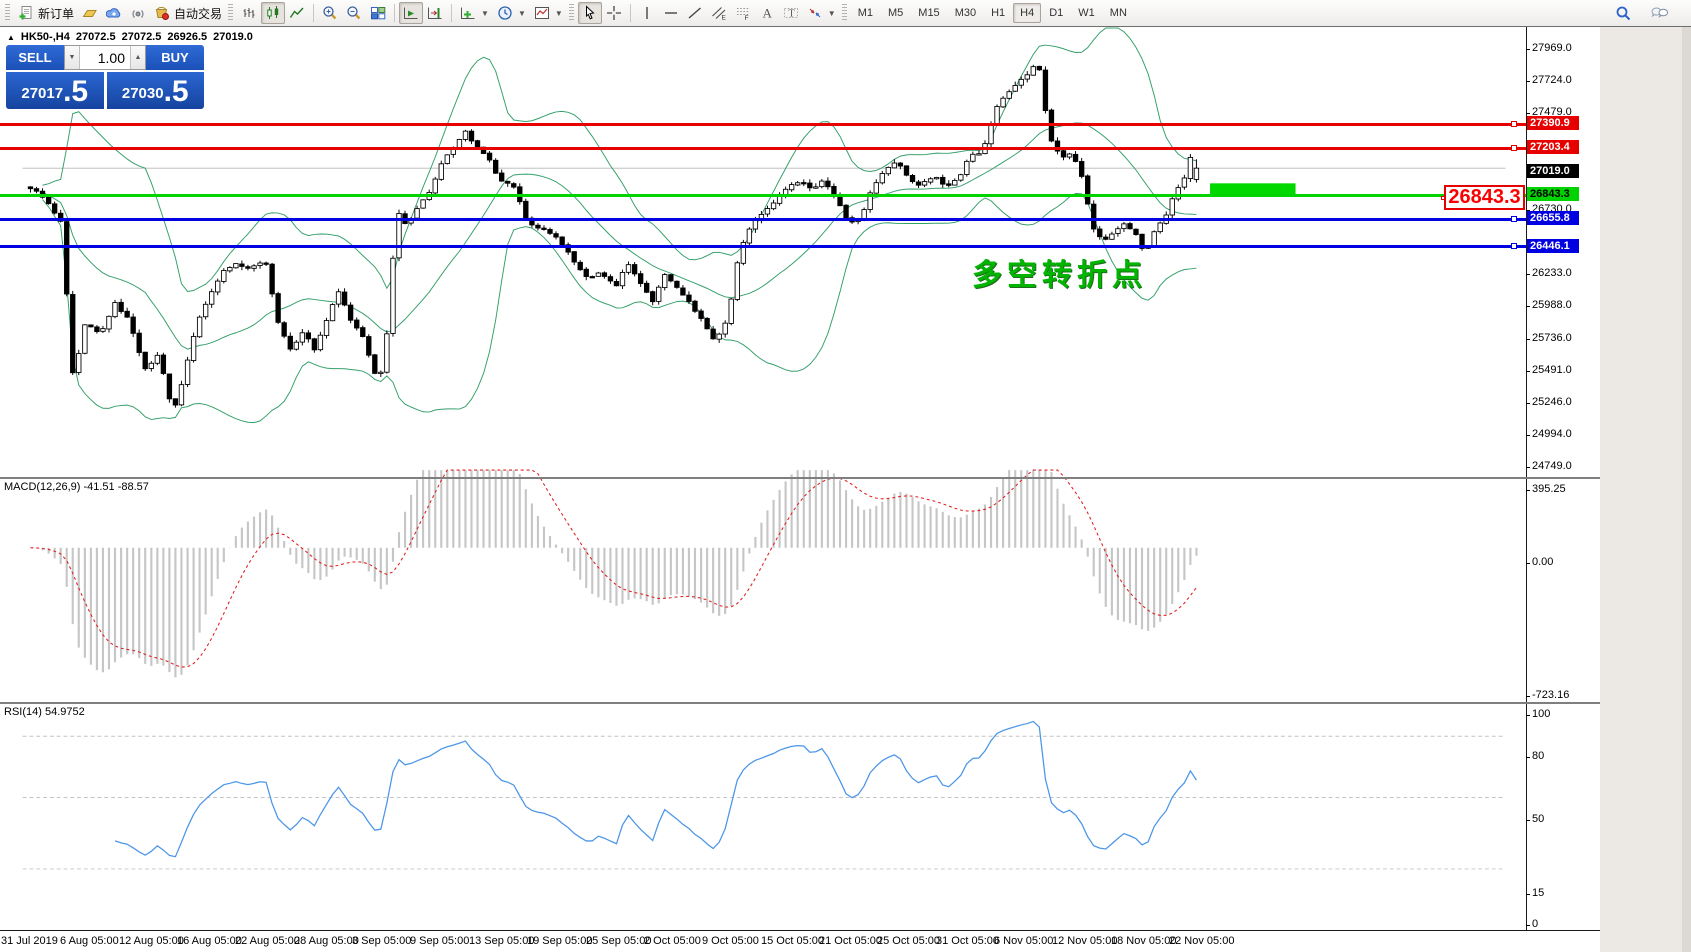 This screenshot has height=952, width=1691. I want to click on search-button, so click(1623, 13).